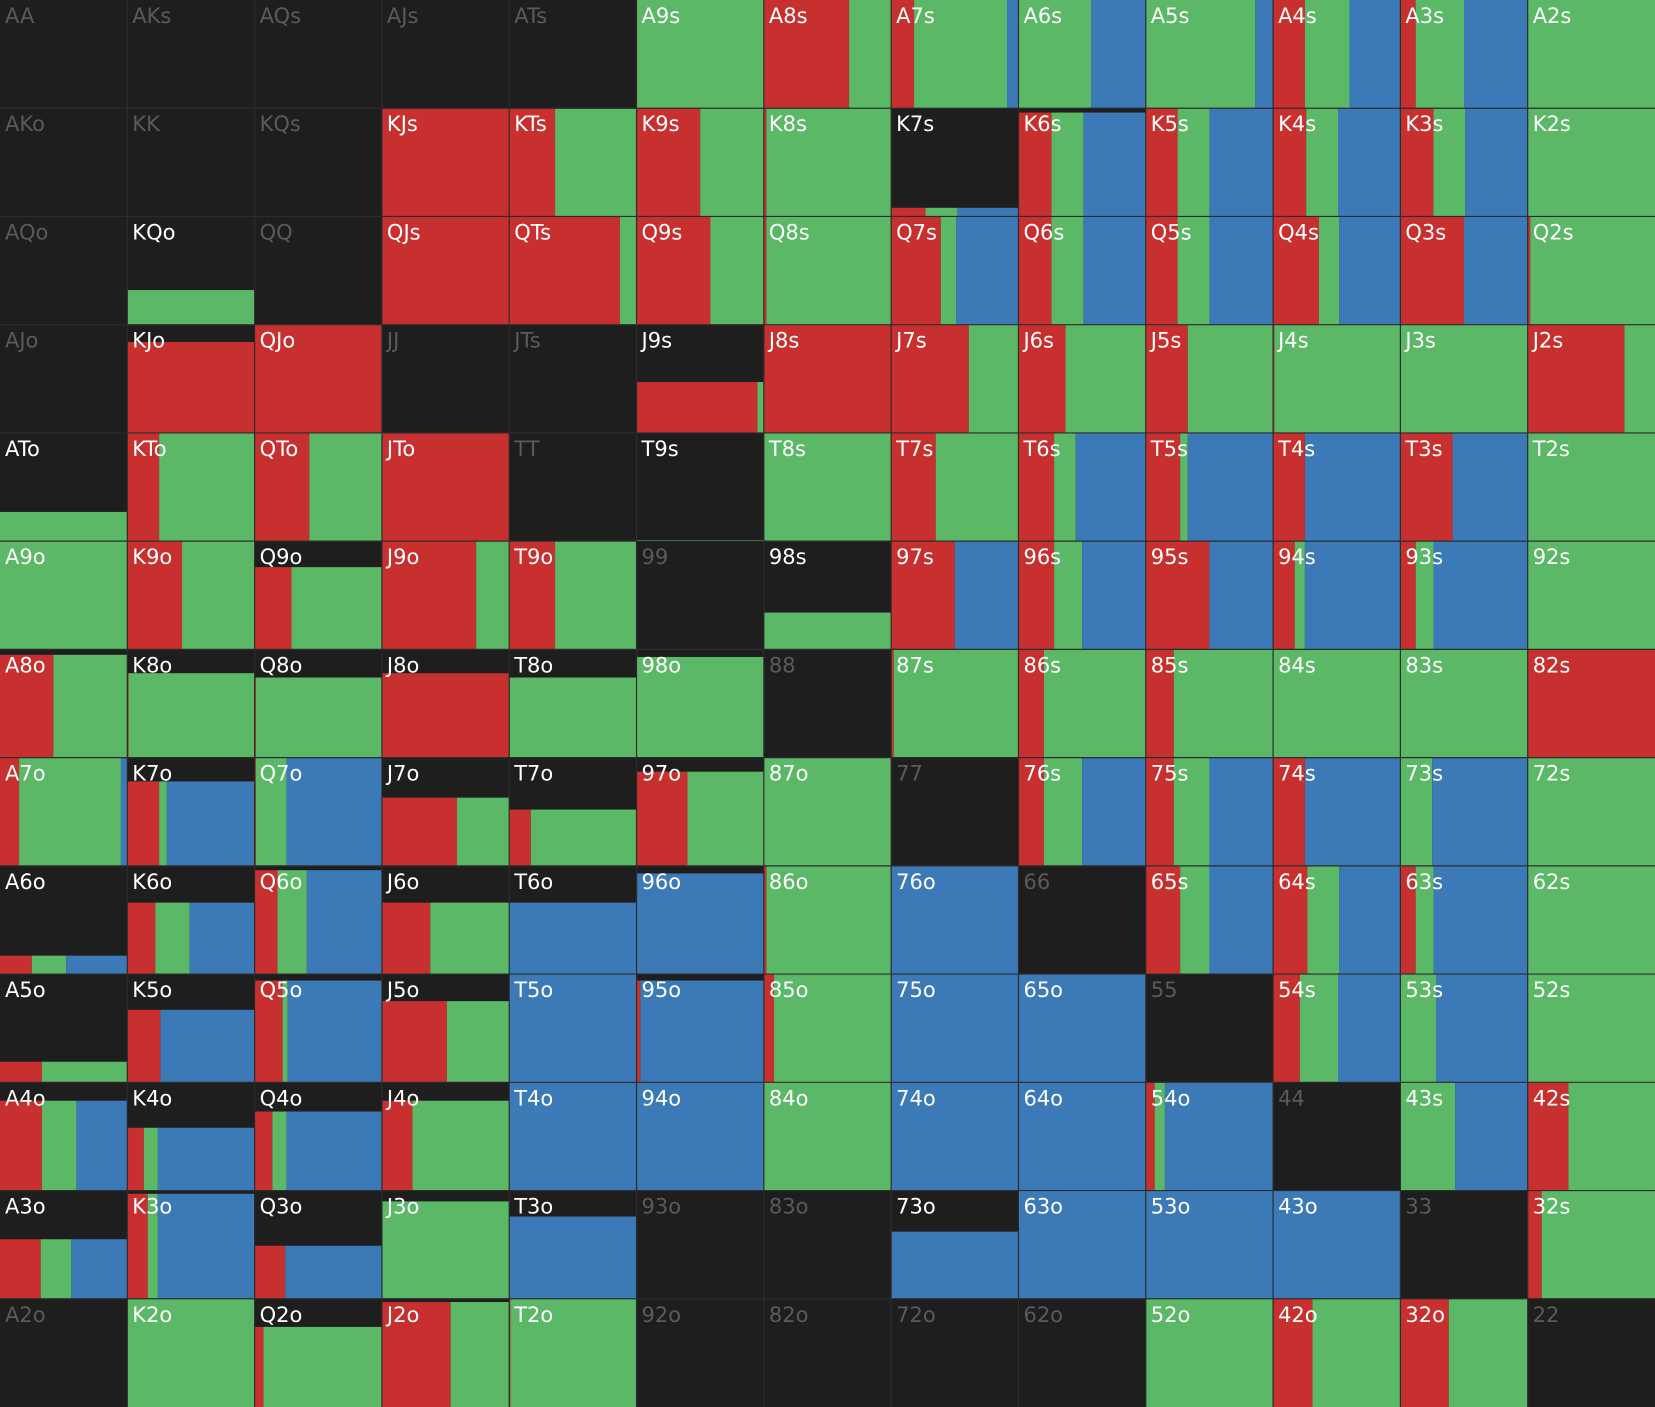  Describe the element at coordinates (827, 597) in the screenshot. I see `hand-cell: 98s` at that location.